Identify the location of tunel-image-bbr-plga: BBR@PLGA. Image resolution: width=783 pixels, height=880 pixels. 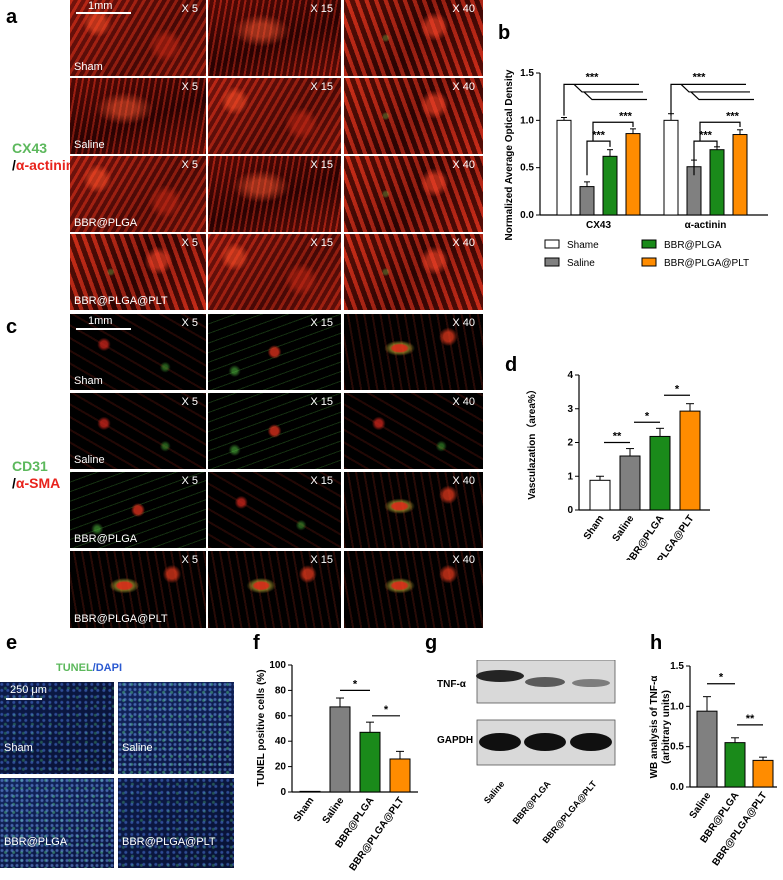
(57, 823).